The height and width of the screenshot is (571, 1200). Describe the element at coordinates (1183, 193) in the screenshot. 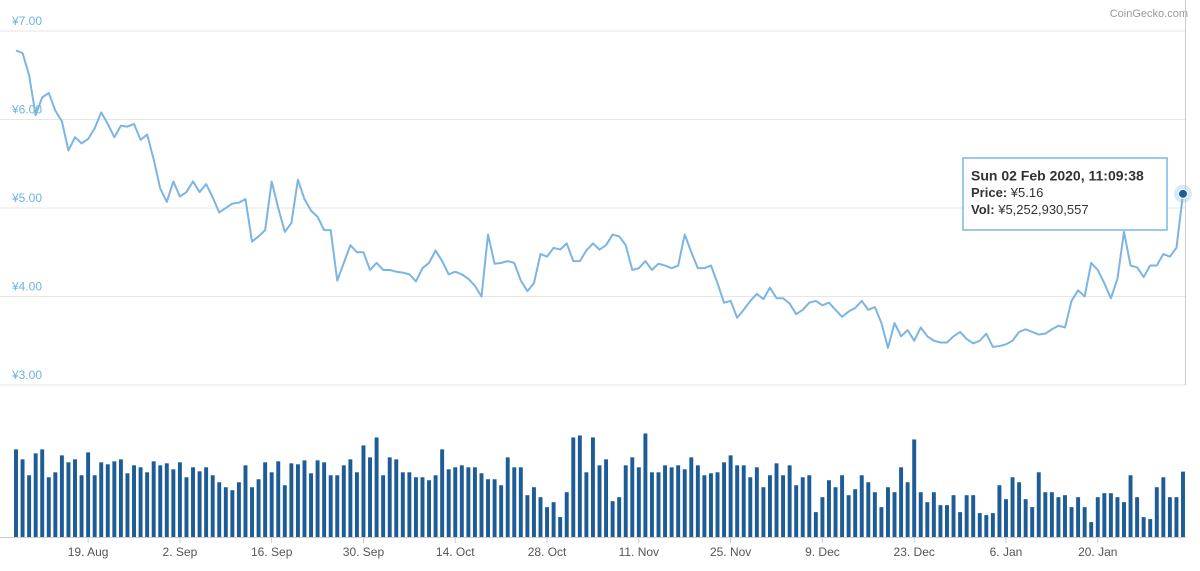

I see `hover-marker` at that location.